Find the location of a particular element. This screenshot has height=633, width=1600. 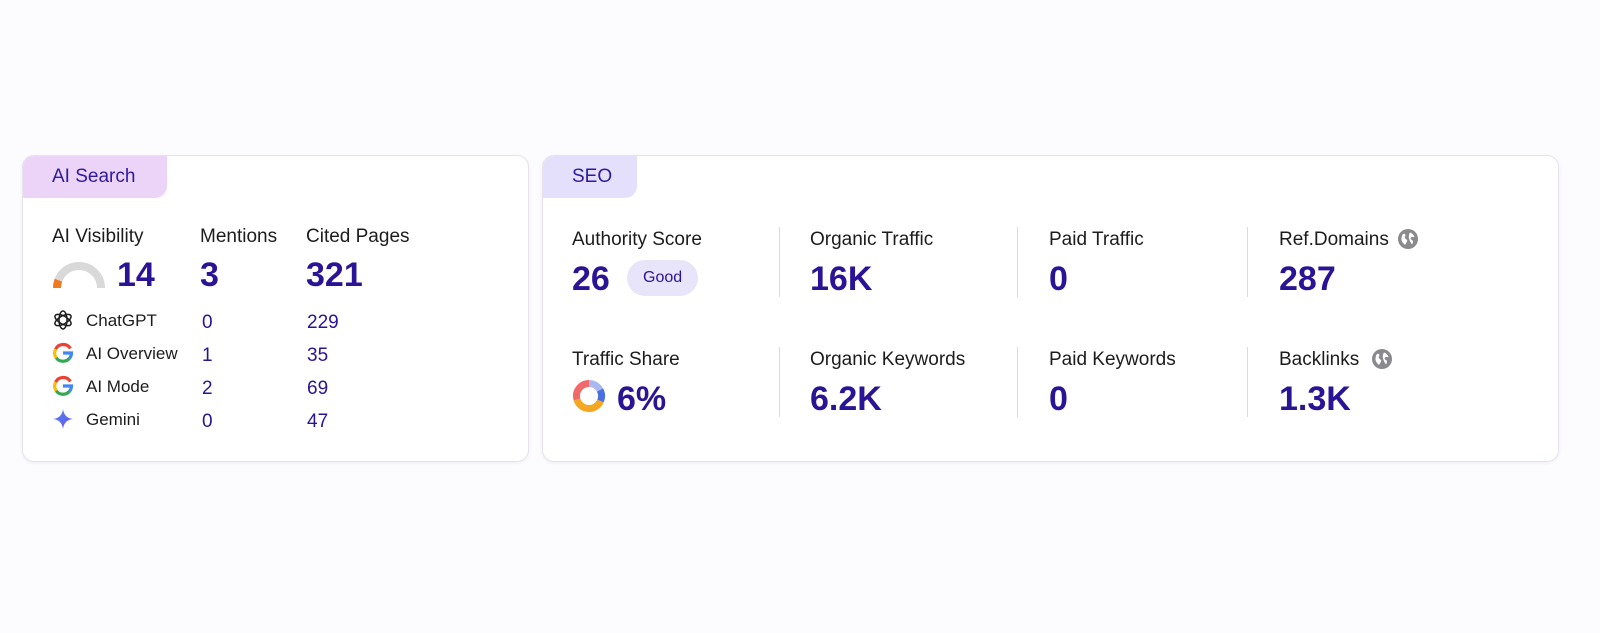

paid-keywords-label: Paid Keywords is located at coordinates (1112, 359).